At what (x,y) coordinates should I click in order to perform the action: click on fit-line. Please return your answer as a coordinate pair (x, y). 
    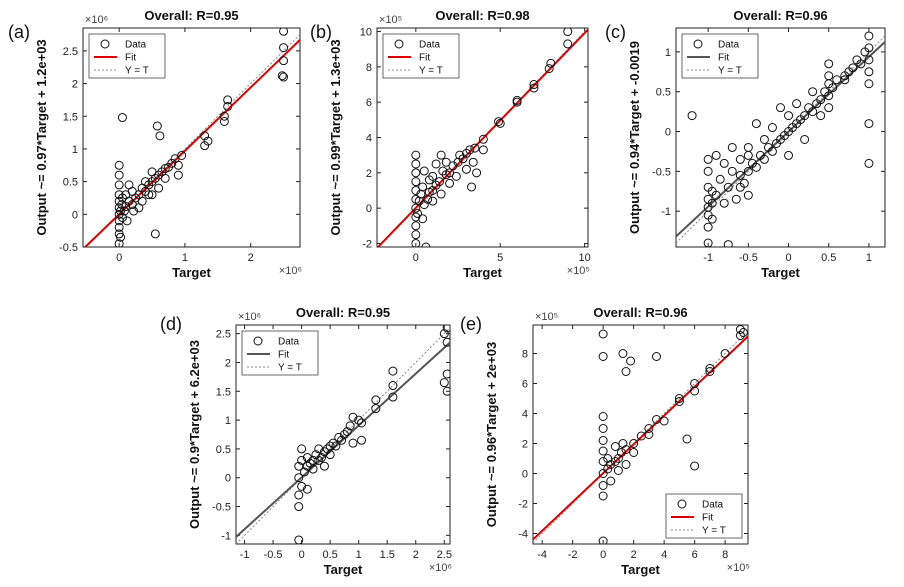
    Looking at the image, I should click on (191, 143).